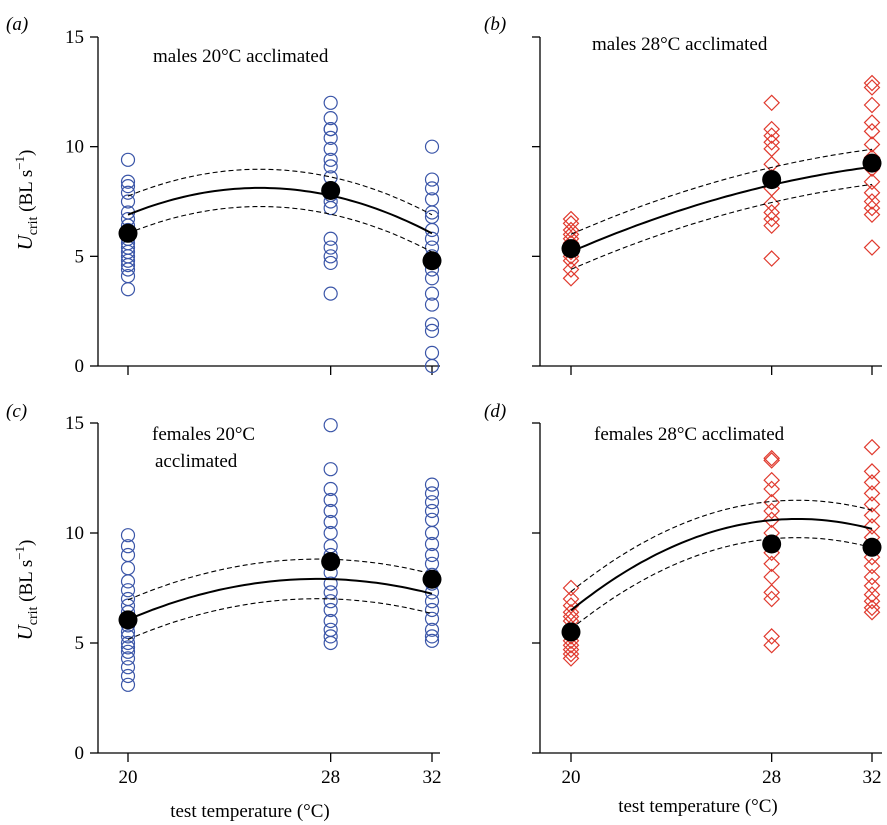  I want to click on panel-letter-c: (c), so click(16, 411).